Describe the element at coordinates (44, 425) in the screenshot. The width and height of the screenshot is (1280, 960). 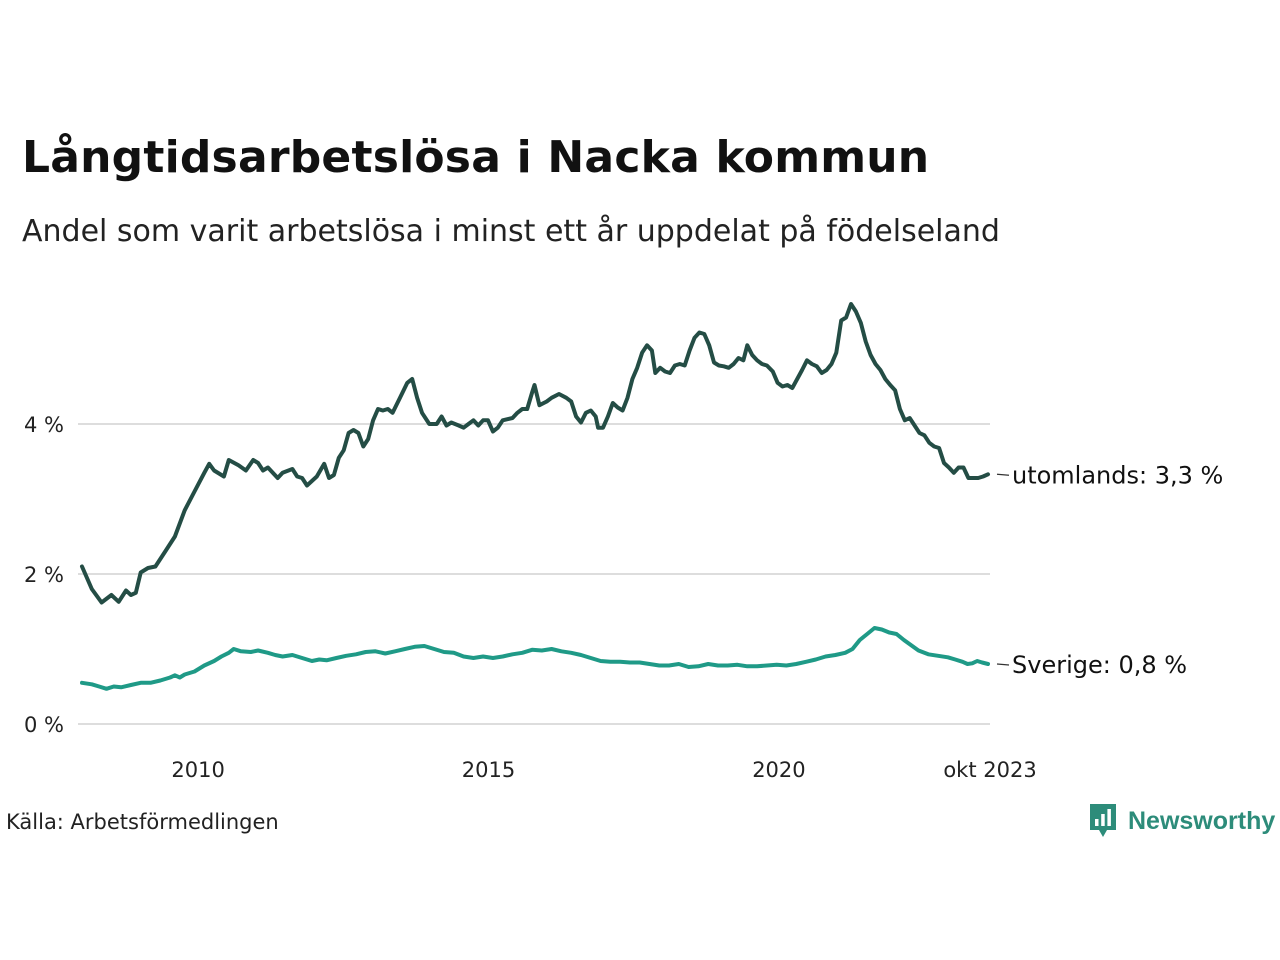
I see `y-tick-label: 4 %` at that location.